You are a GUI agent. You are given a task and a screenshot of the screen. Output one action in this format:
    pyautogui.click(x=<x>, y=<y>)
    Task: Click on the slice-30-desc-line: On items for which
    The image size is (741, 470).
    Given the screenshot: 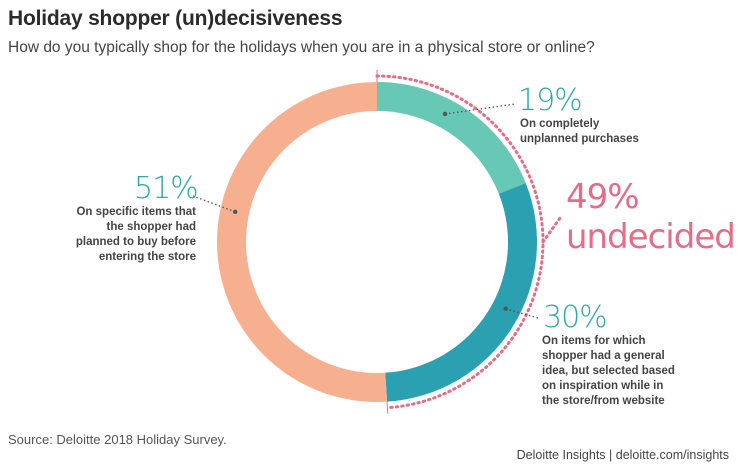 What is the action you would take?
    pyautogui.click(x=594, y=341)
    